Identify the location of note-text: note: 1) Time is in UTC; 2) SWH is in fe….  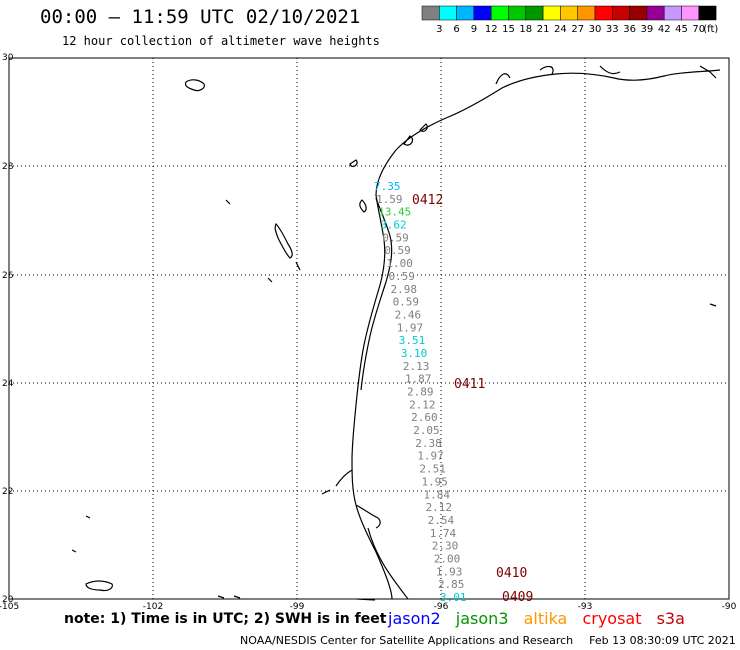
(225, 619).